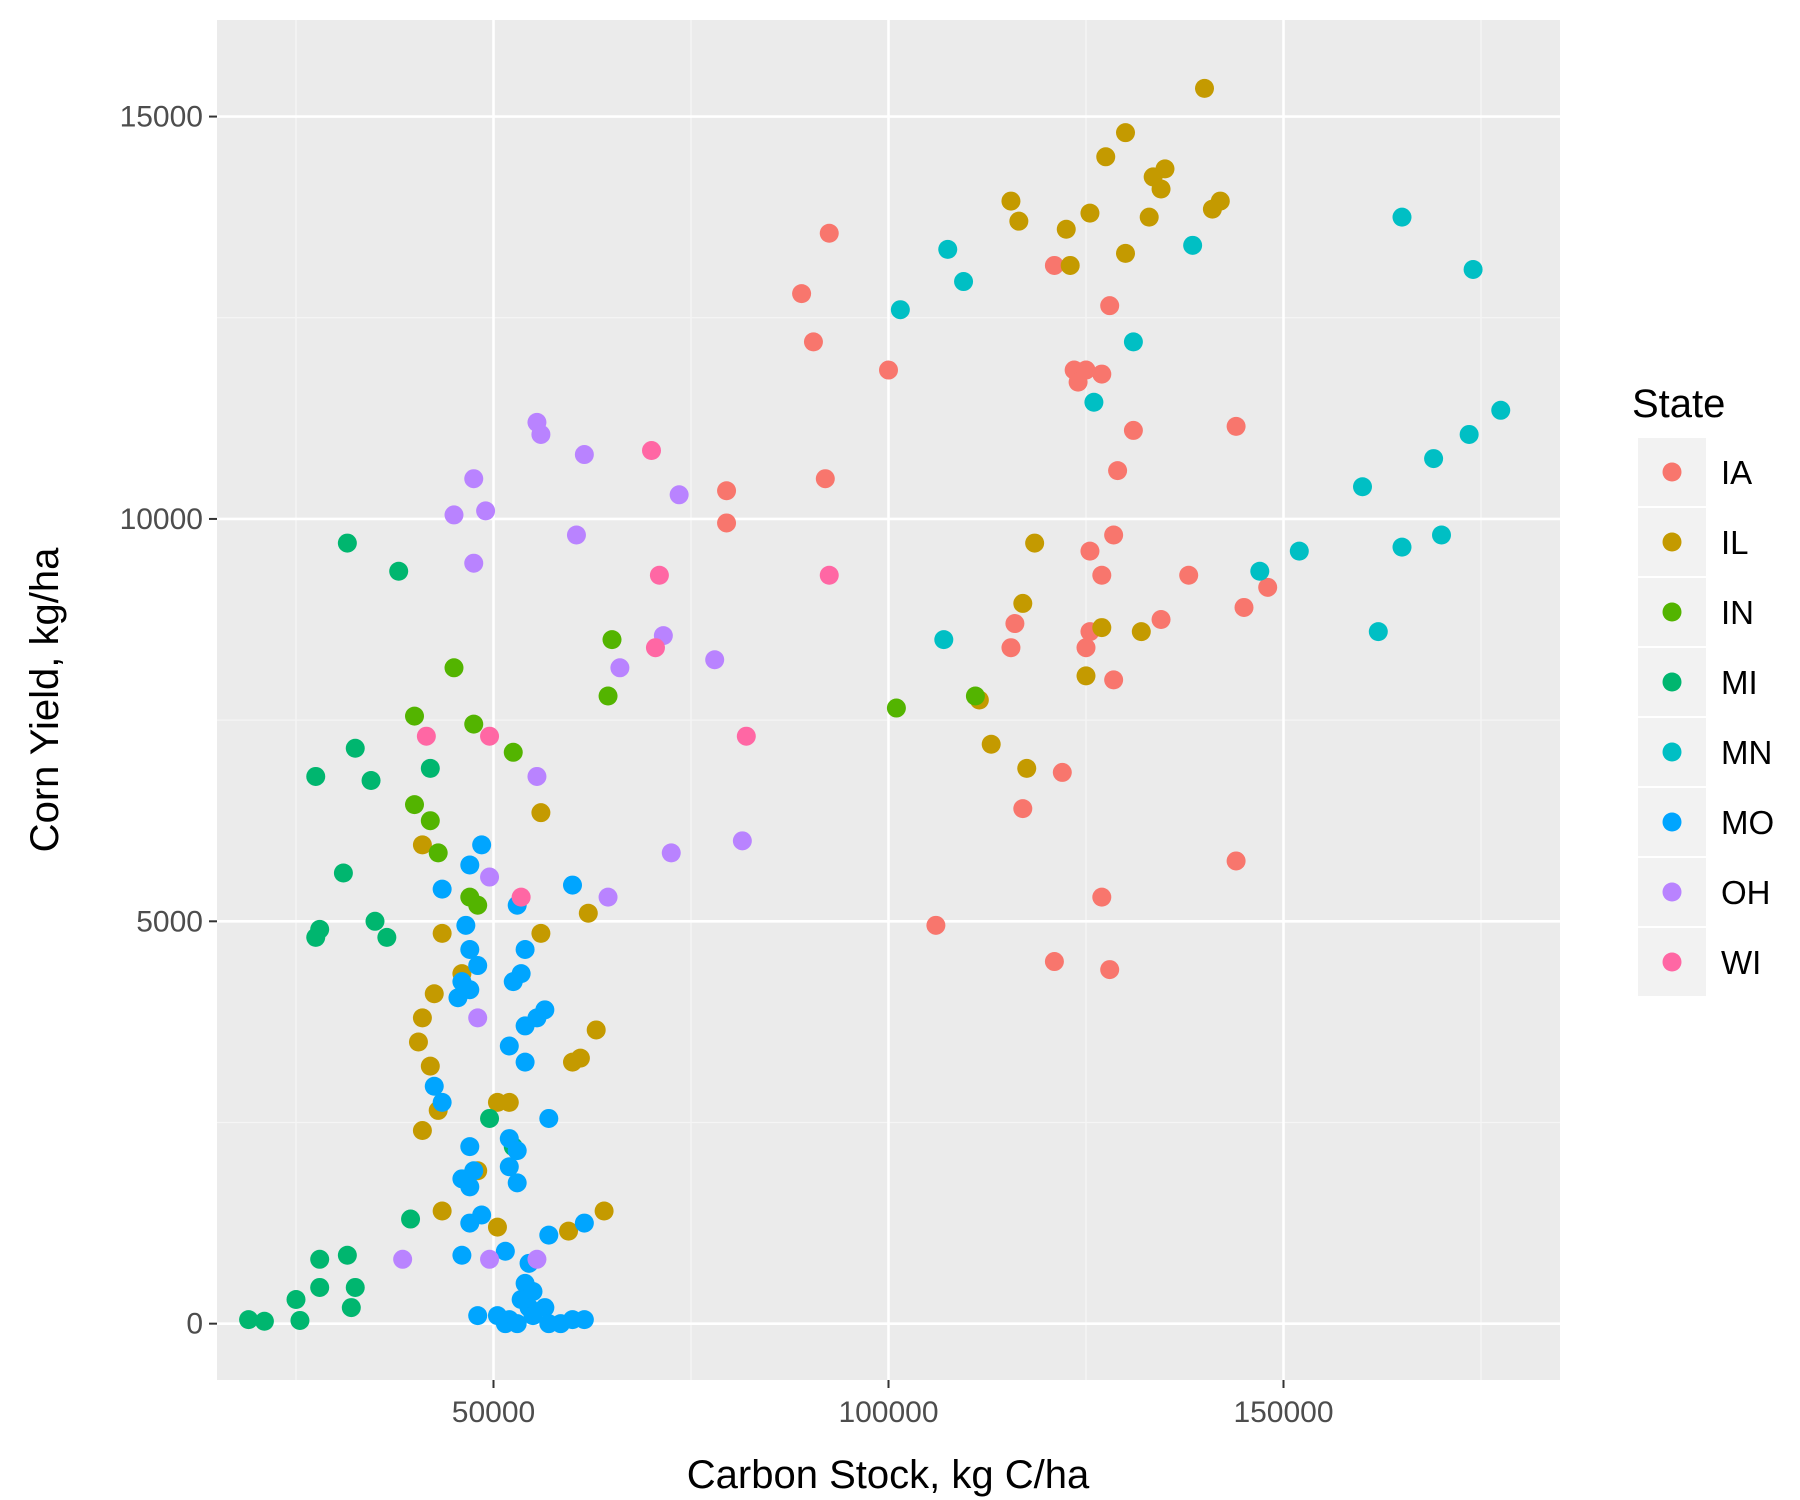 The height and width of the screenshot is (1500, 1800). I want to click on legend-item-ia: IA, so click(1695, 472).